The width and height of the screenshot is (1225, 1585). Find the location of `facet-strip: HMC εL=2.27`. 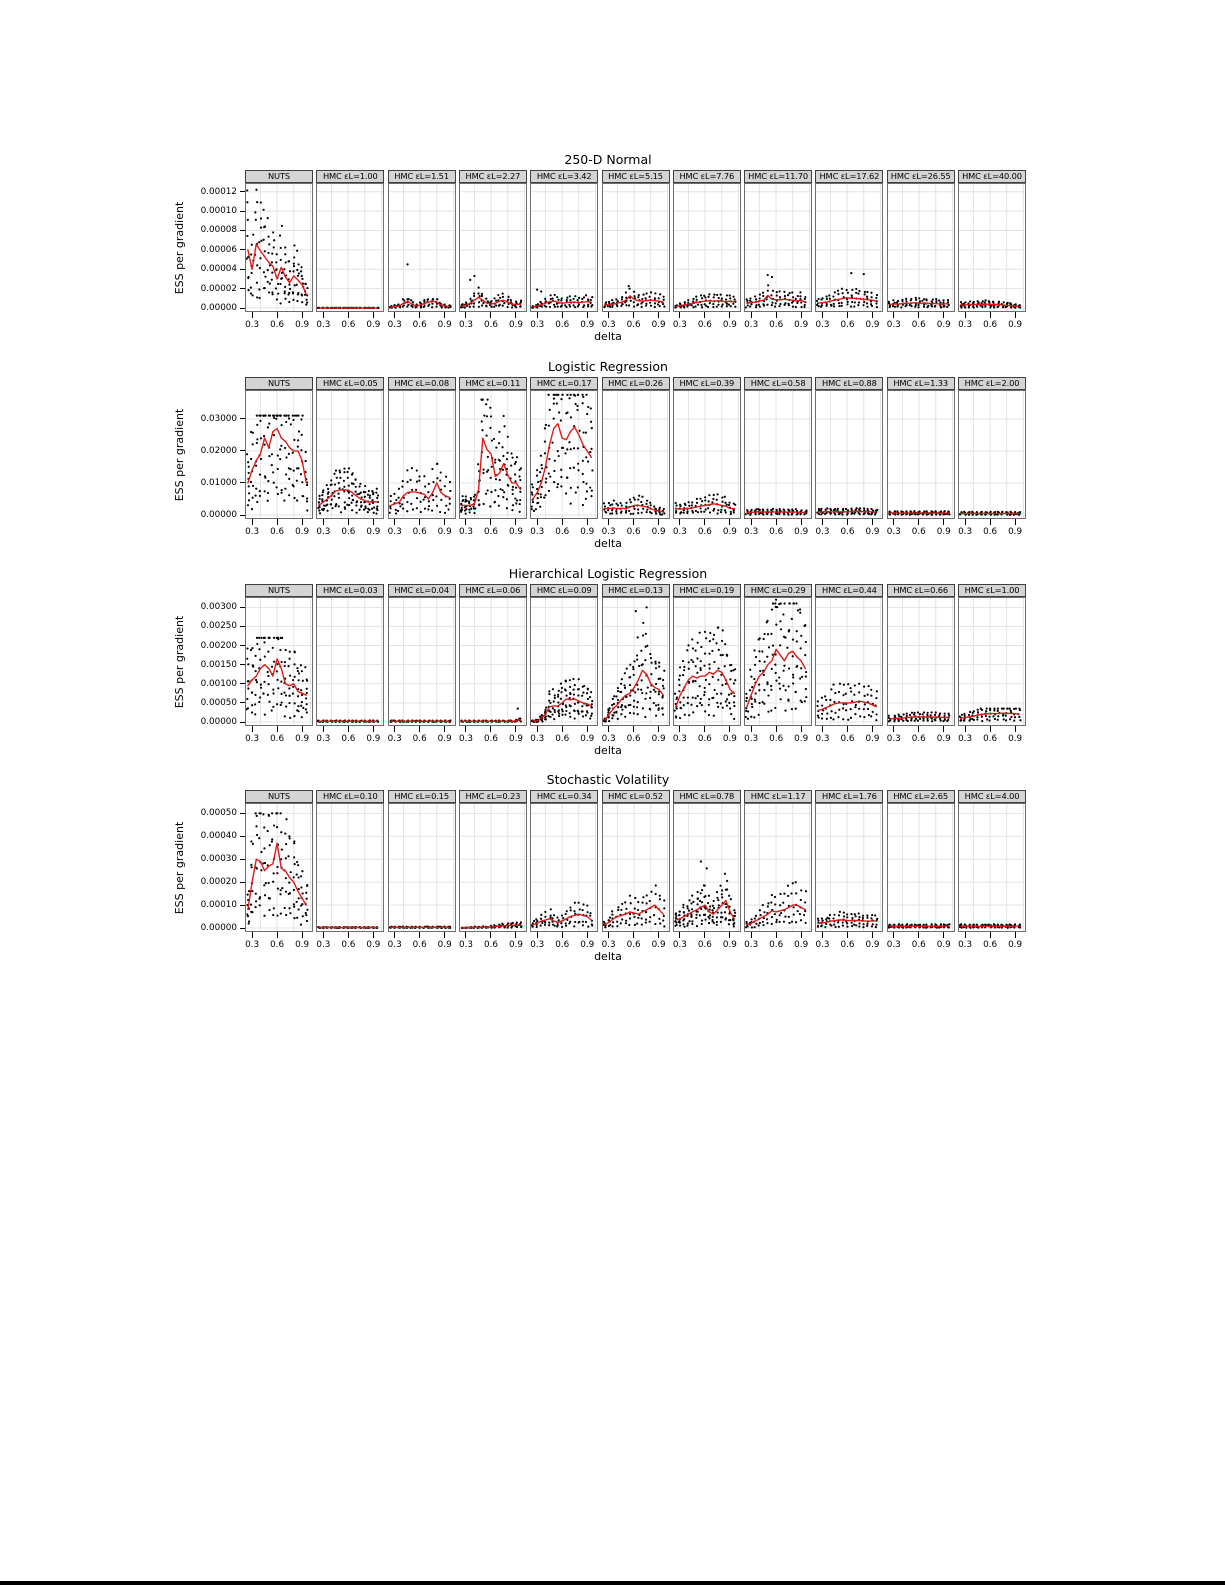

facet-strip: HMC εL=2.27 is located at coordinates (492, 176).